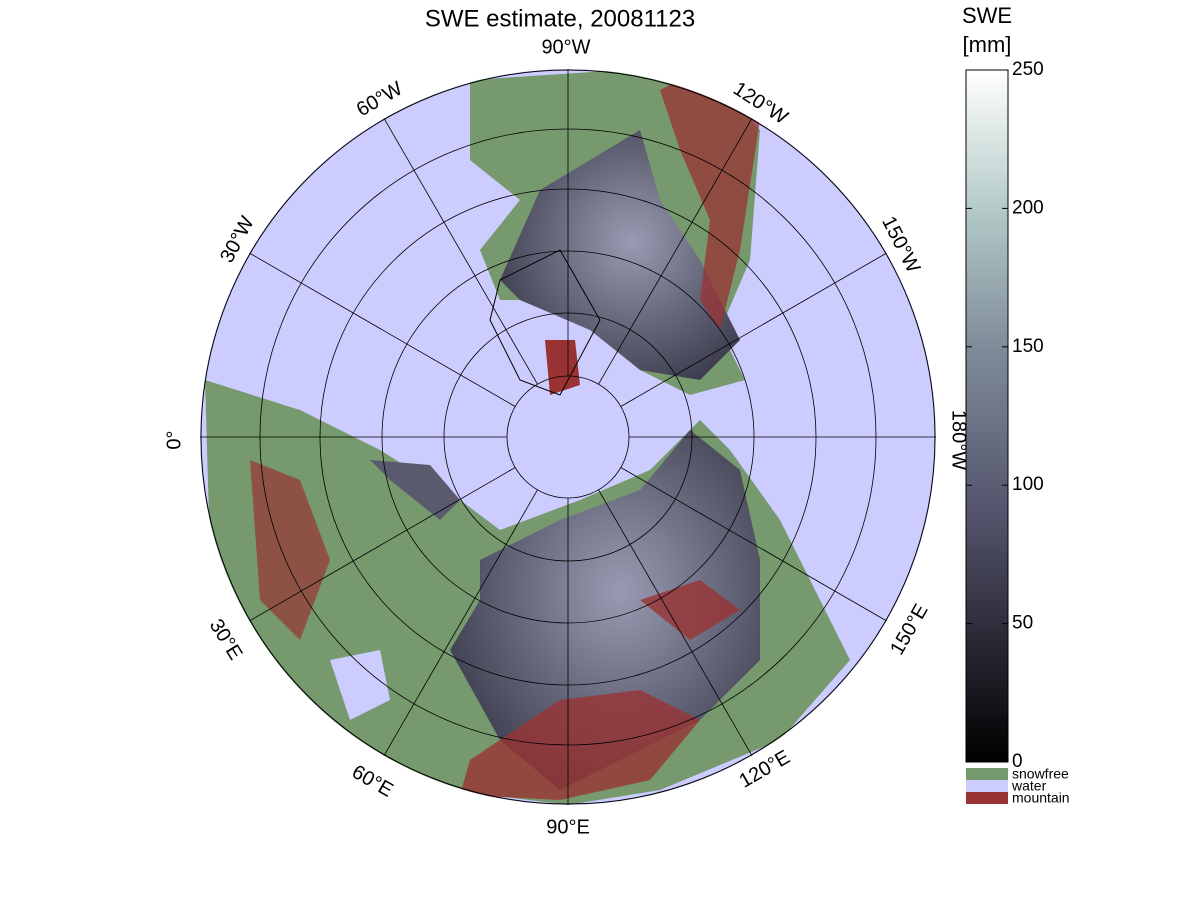  What do you see at coordinates (1029, 786) in the screenshot?
I see `legend-label: water` at bounding box center [1029, 786].